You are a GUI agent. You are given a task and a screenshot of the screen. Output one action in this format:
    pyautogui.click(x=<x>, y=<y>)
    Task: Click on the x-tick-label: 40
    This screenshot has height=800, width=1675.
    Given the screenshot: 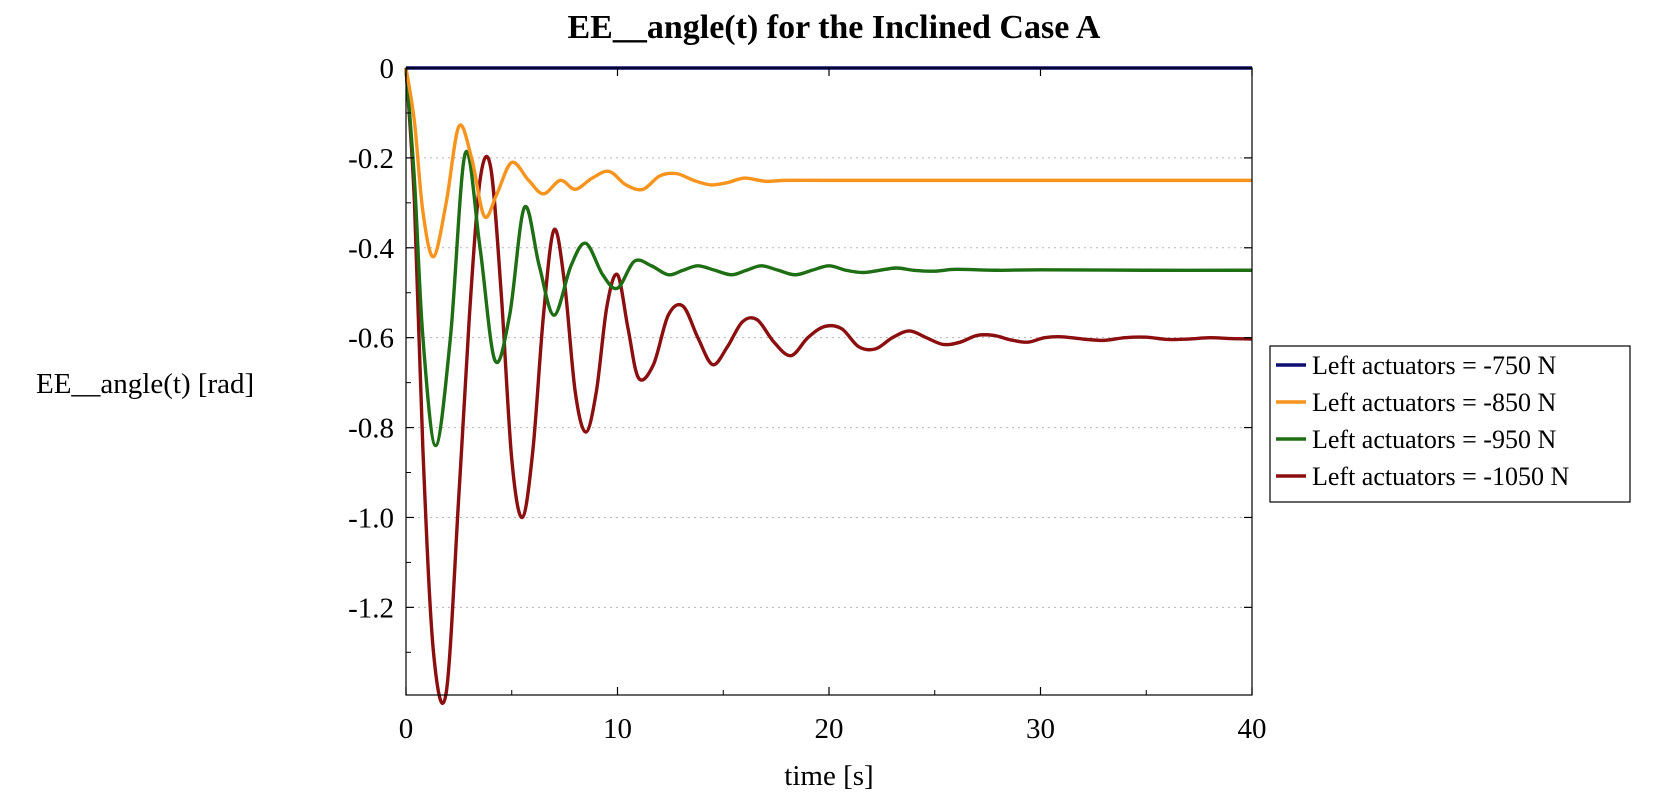 What is the action you would take?
    pyautogui.click(x=1252, y=729)
    